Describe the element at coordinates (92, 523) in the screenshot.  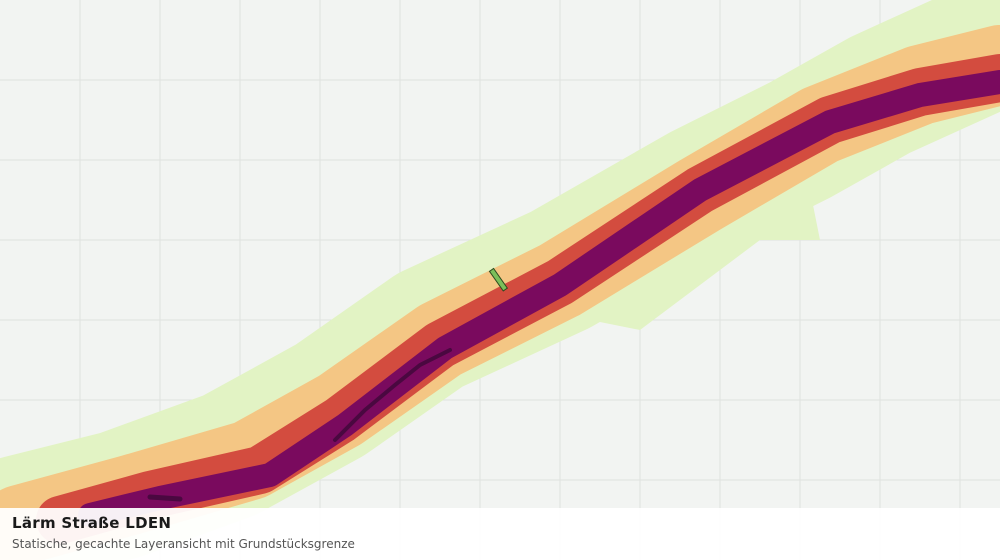
I see `layer-title: Lärm Straße LDEN` at that location.